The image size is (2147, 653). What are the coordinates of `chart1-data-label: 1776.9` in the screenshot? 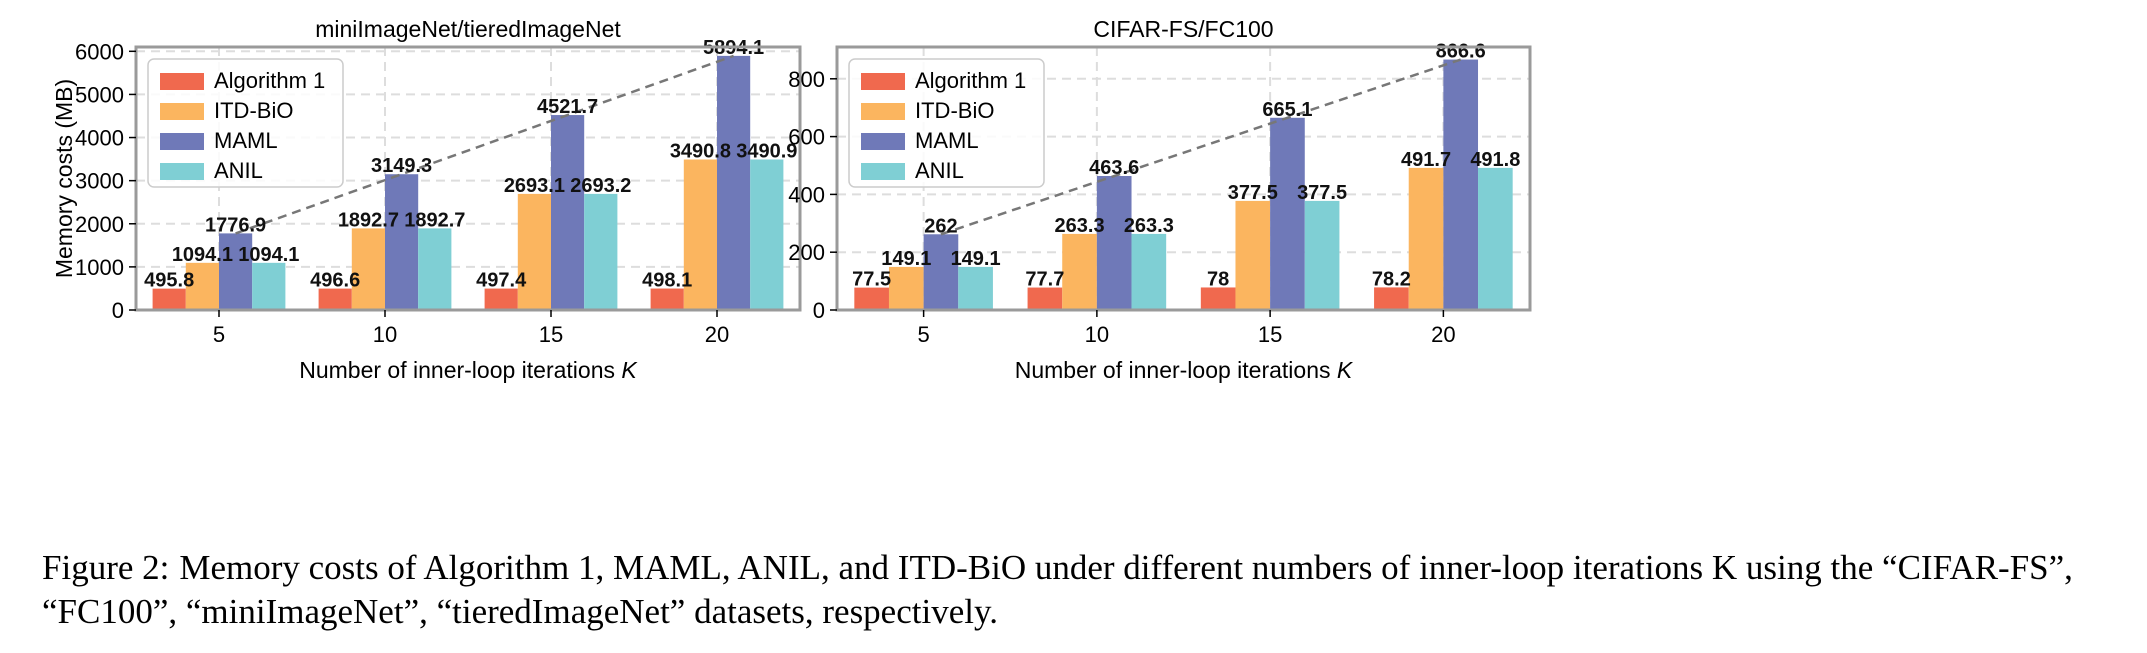 It's located at (235, 225).